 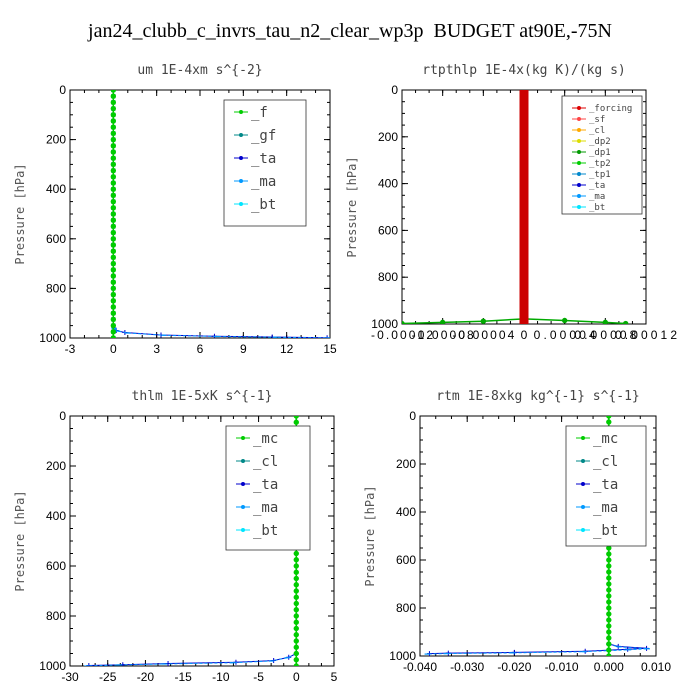 I want to click on x-tick-label: -10, so click(x=221, y=677).